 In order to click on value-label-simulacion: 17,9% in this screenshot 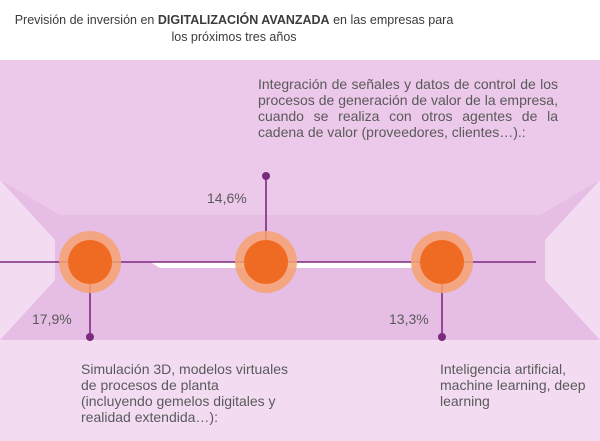, I will do `click(52, 319)`.